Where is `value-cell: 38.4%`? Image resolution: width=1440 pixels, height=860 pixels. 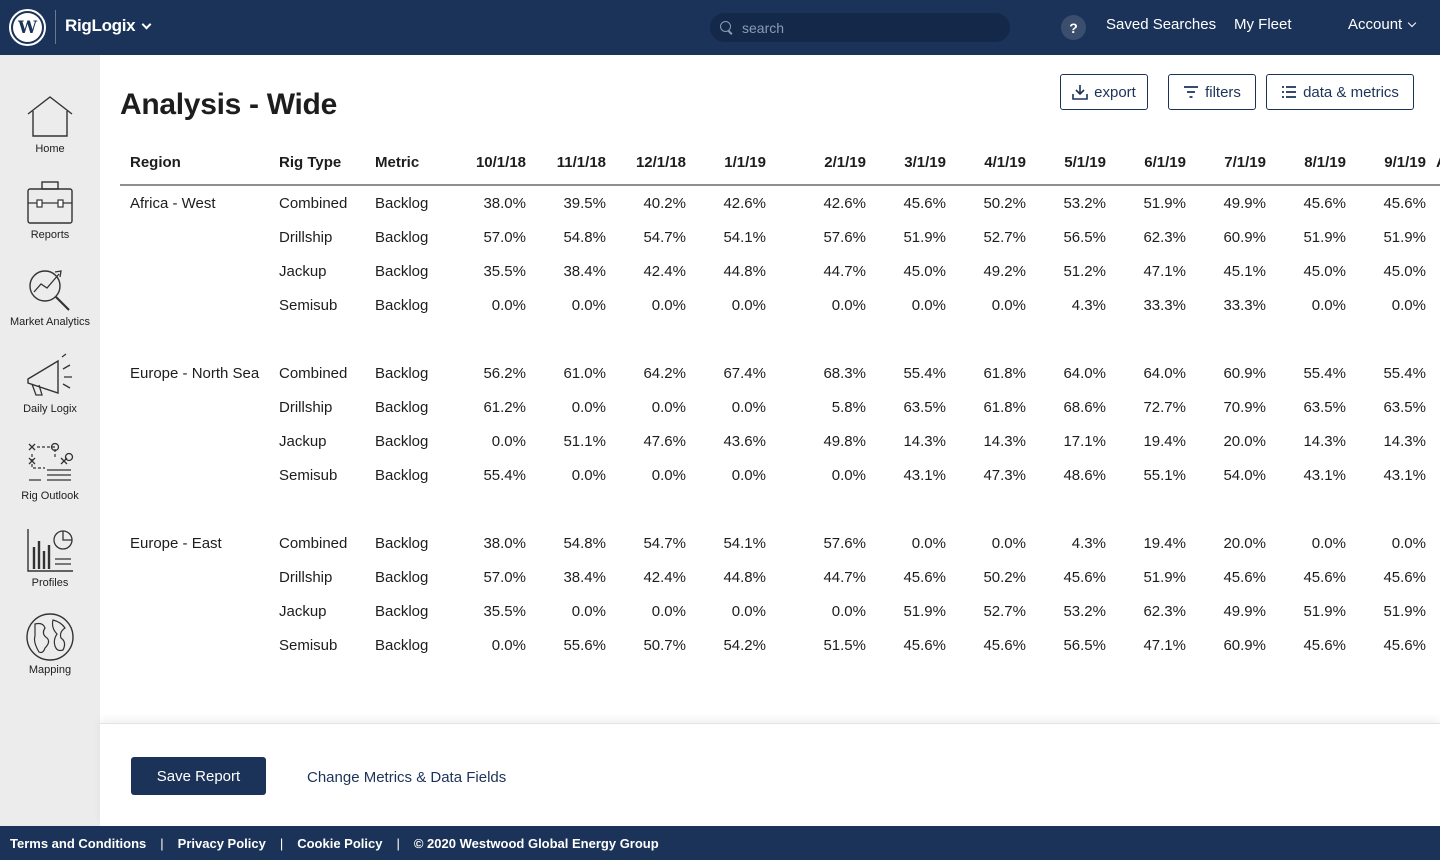 value-cell: 38.4% is located at coordinates (584, 577).